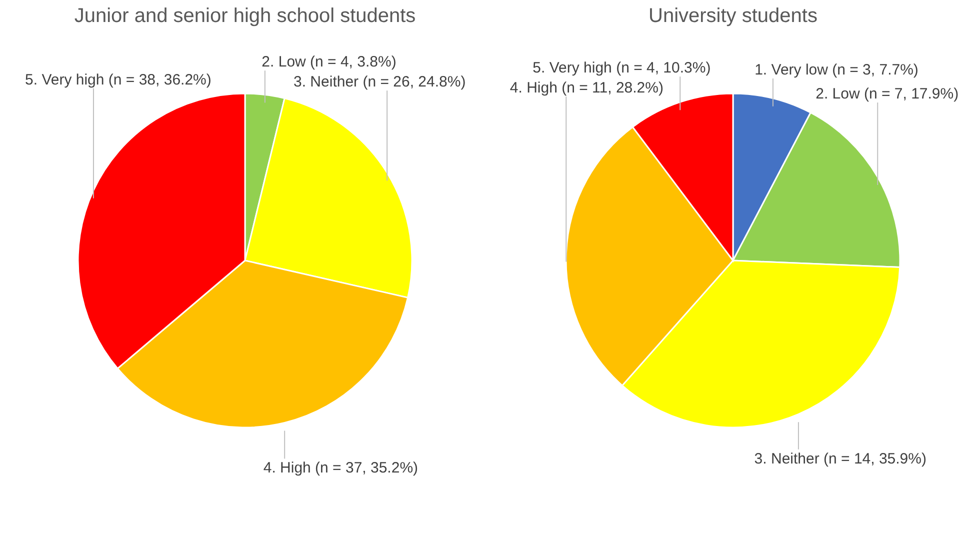 The width and height of the screenshot is (980, 533). Describe the element at coordinates (733, 16) in the screenshot. I see `chart-title: University students` at that location.